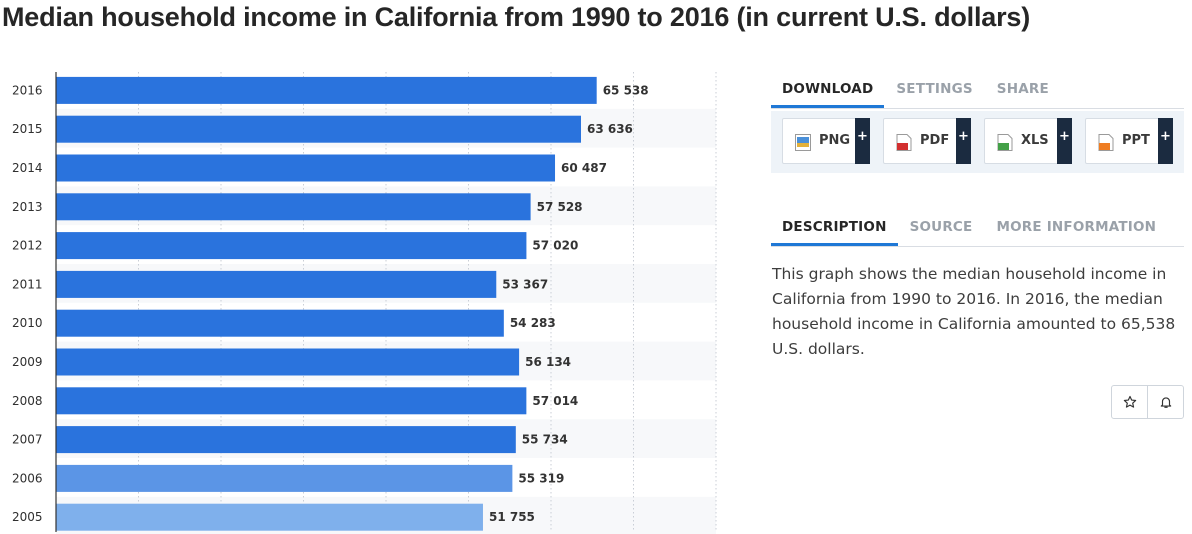 The image size is (1192, 534). I want to click on value-label: 60 487, so click(584, 168).